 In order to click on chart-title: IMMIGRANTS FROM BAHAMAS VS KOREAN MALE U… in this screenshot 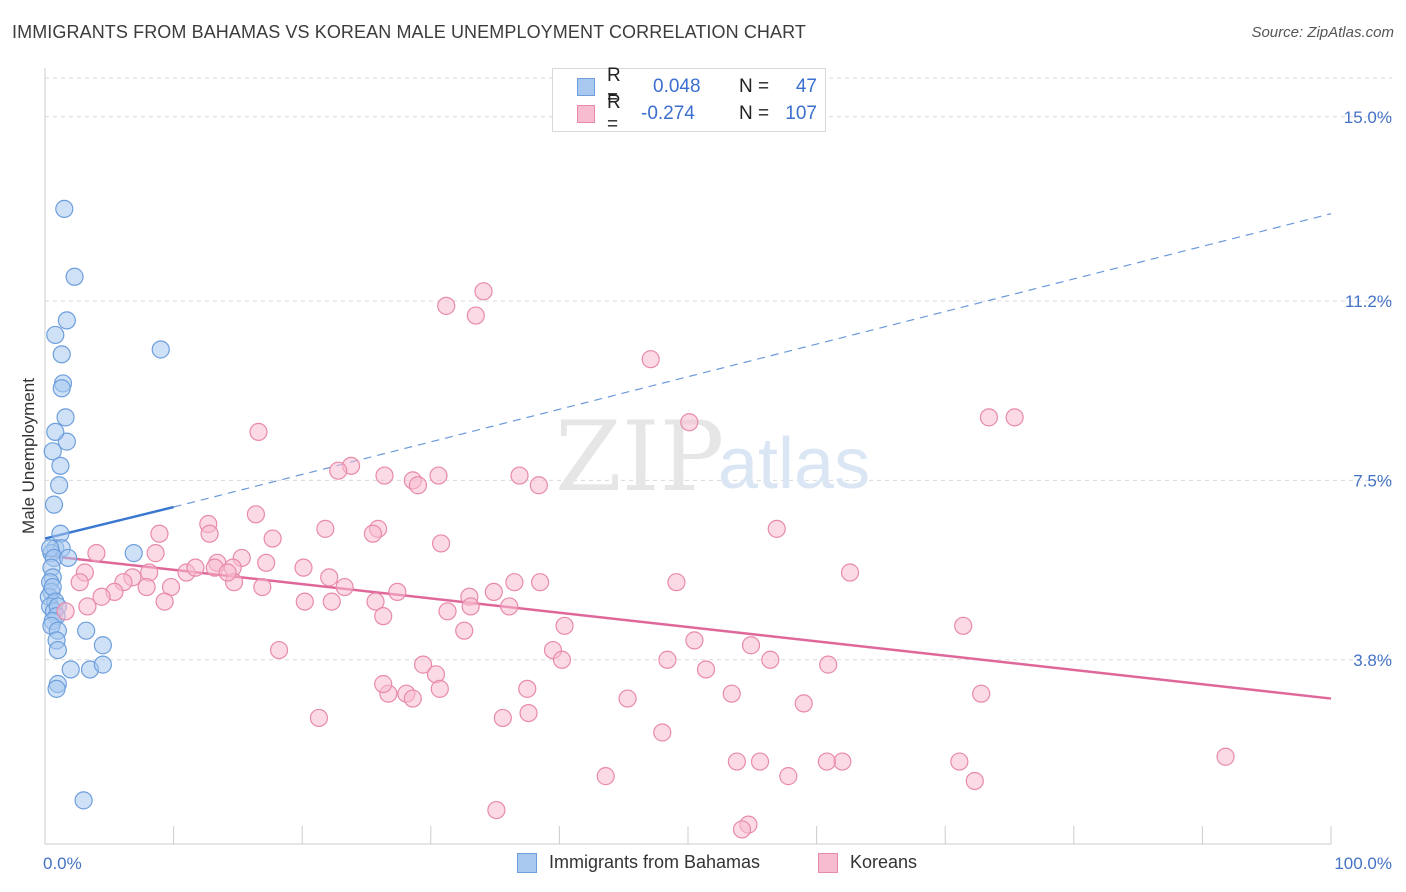, I will do `click(409, 32)`.